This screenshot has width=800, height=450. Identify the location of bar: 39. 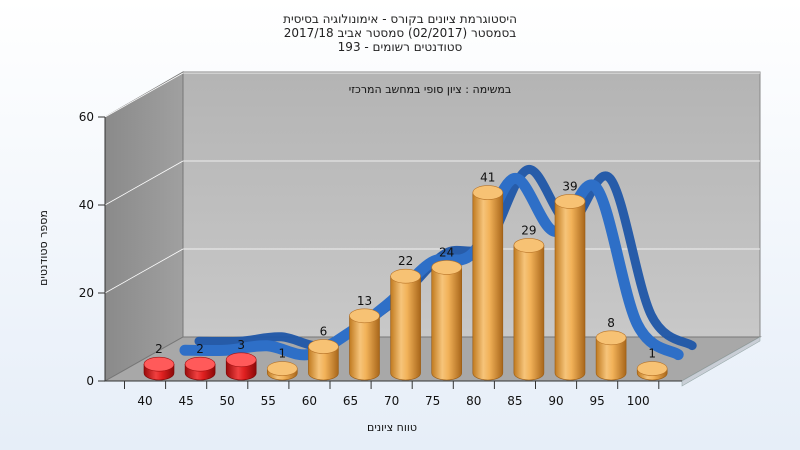
(570, 280).